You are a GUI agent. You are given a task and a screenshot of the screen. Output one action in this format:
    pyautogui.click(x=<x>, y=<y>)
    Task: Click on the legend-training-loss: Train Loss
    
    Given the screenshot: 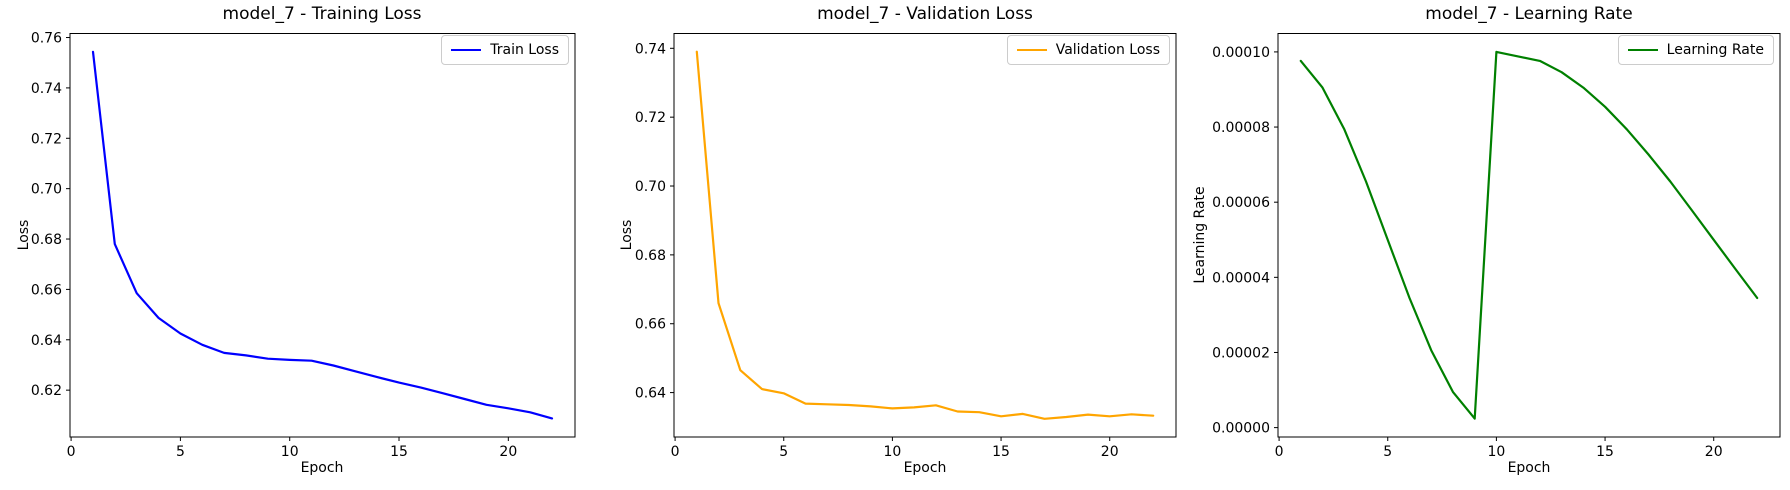 What is the action you would take?
    pyautogui.click(x=505, y=50)
    